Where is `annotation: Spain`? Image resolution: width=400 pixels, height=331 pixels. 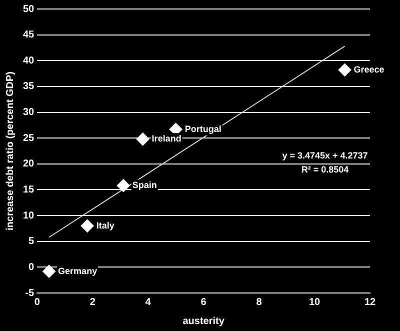 annotation: Spain is located at coordinates (144, 185).